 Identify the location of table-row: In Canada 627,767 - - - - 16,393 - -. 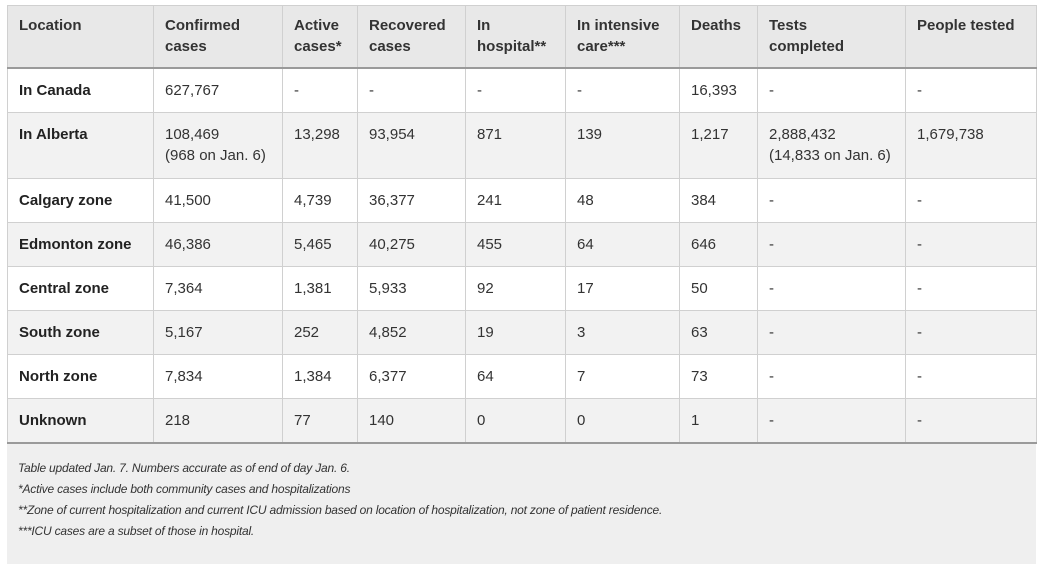
(522, 90).